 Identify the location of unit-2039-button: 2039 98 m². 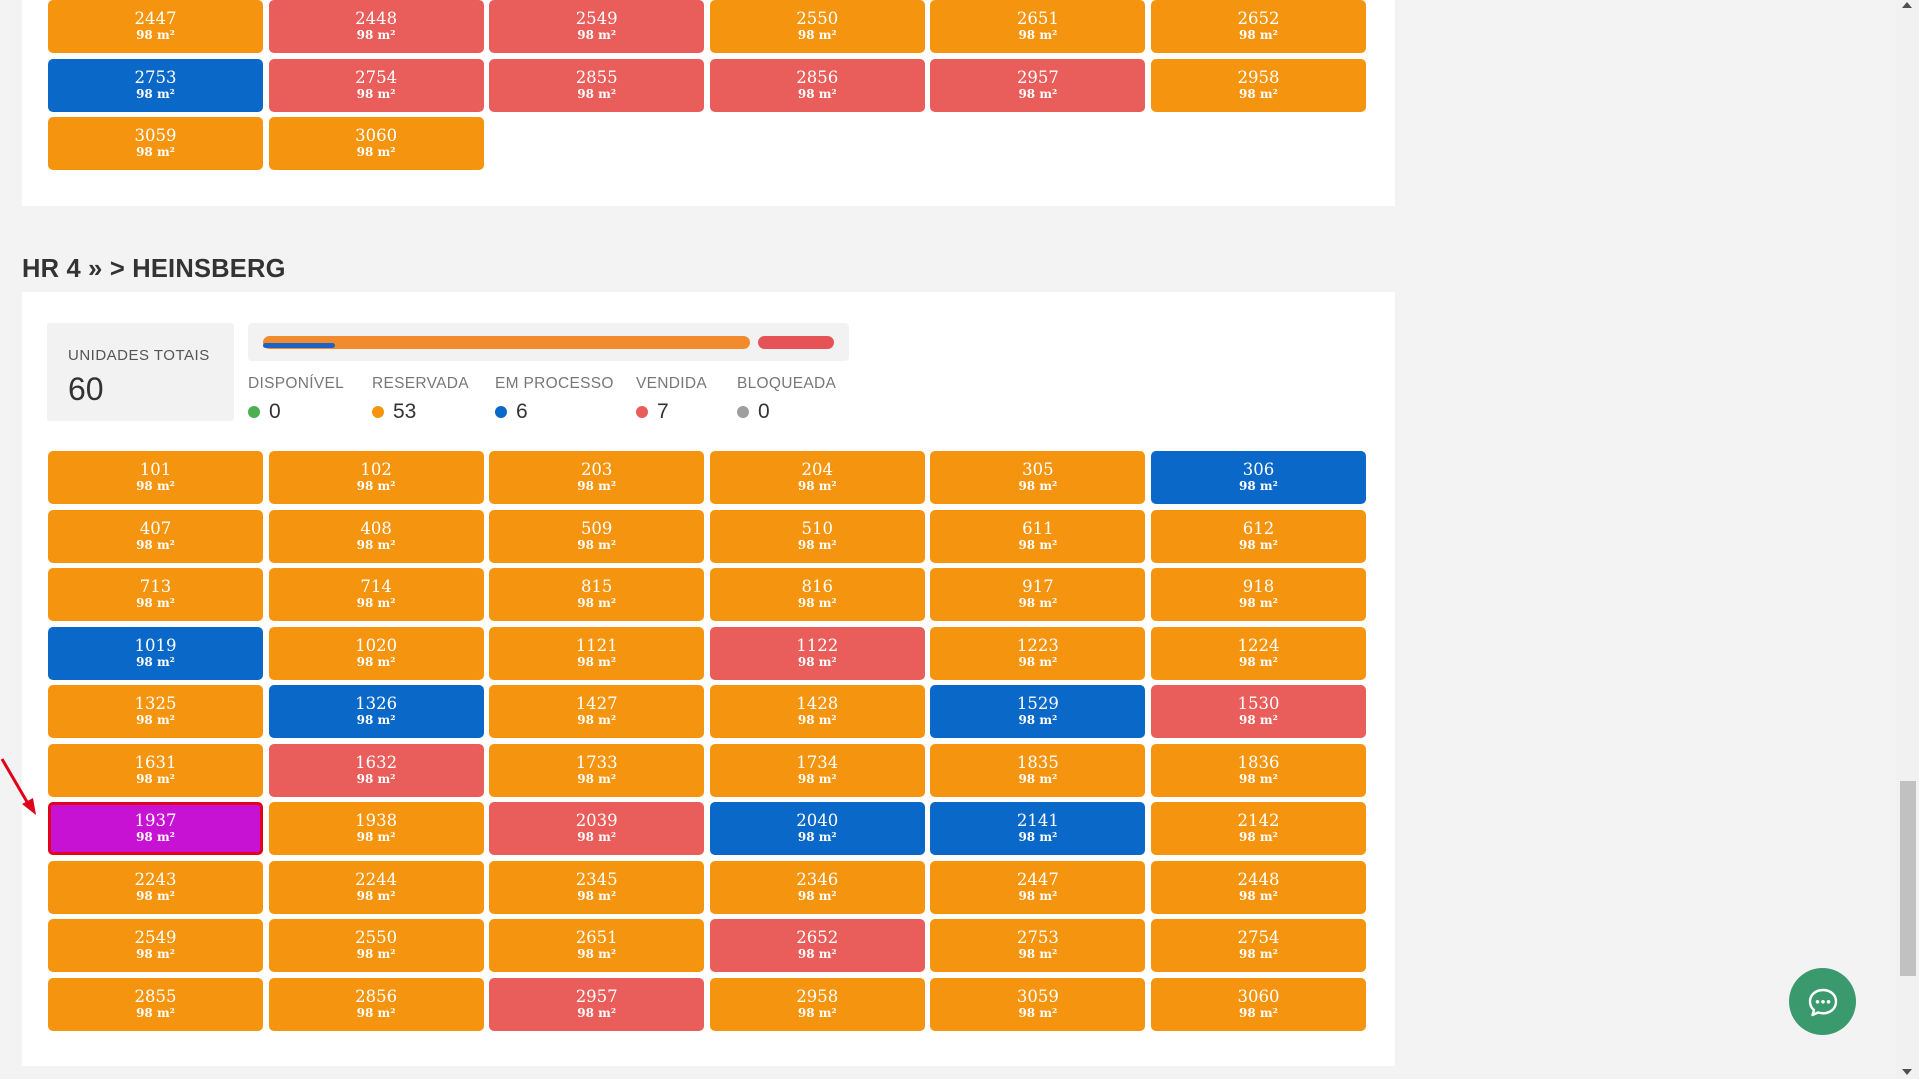
(597, 828).